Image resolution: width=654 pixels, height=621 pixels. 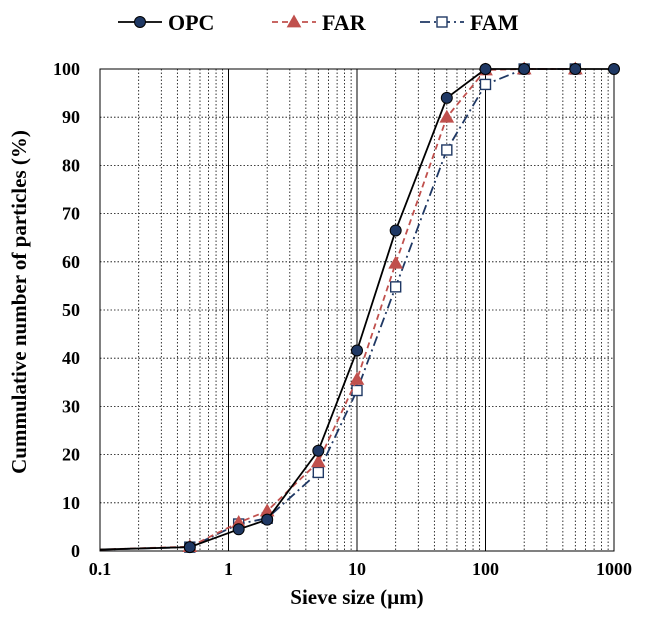 I want to click on x-tick-label: 1000, so click(x=614, y=569).